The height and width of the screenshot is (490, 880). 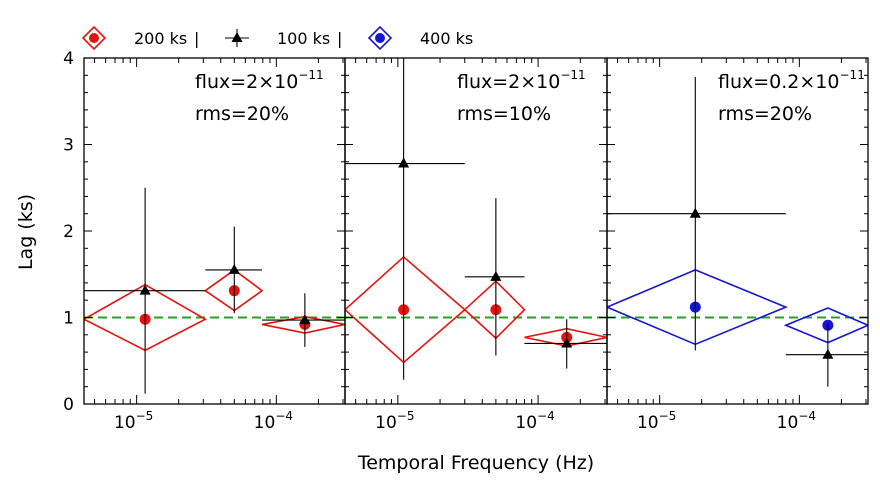 What do you see at coordinates (68, 59) in the screenshot?
I see `y-tick-label: 4` at bounding box center [68, 59].